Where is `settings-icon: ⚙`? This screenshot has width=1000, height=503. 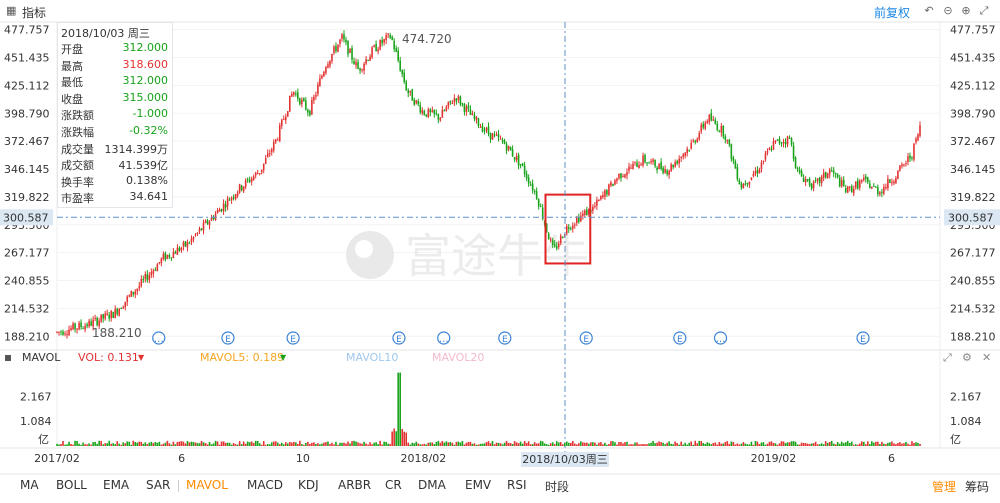 settings-icon: ⚙ is located at coordinates (967, 357).